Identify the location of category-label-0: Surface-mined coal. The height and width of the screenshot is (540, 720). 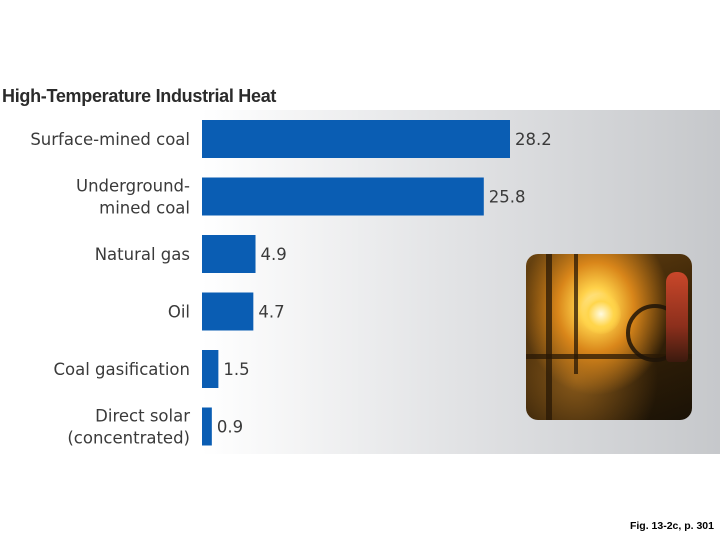
(110, 139).